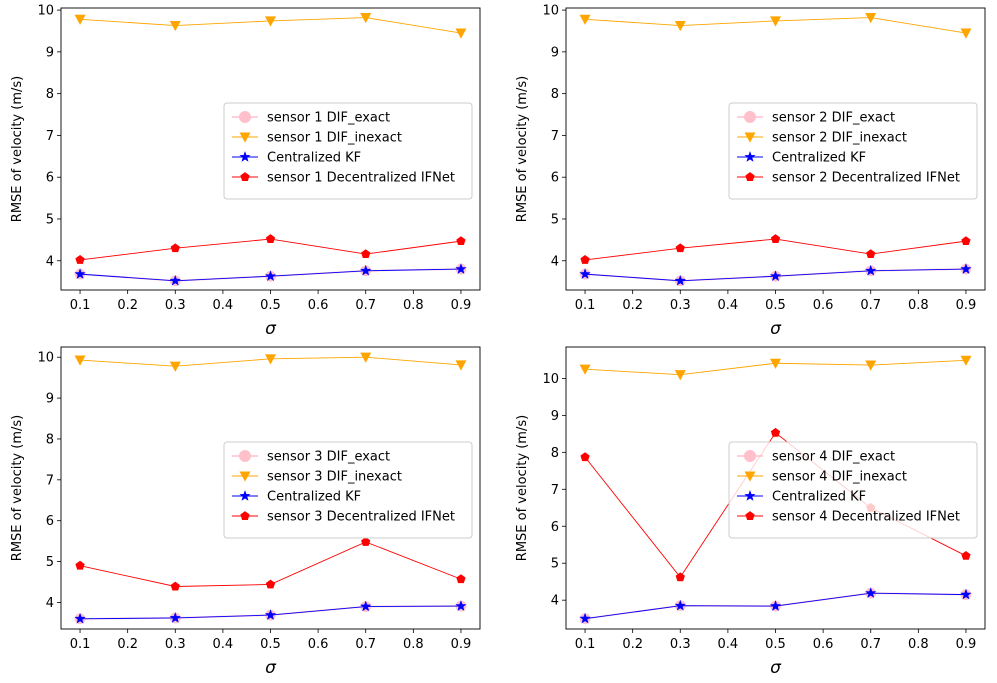 Image resolution: width=997 pixels, height=683 pixels. I want to click on y-tick-label: 4, so click(50, 603).